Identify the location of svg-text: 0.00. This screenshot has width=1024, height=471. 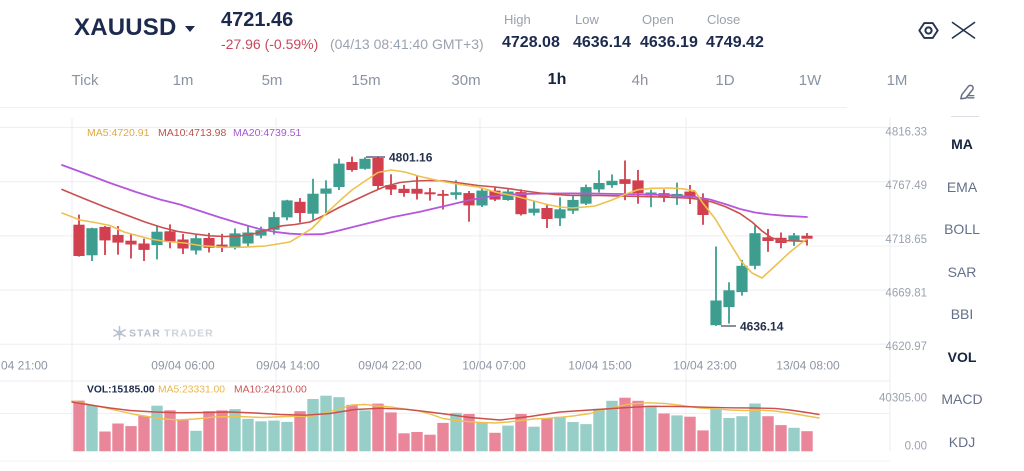
(916, 447).